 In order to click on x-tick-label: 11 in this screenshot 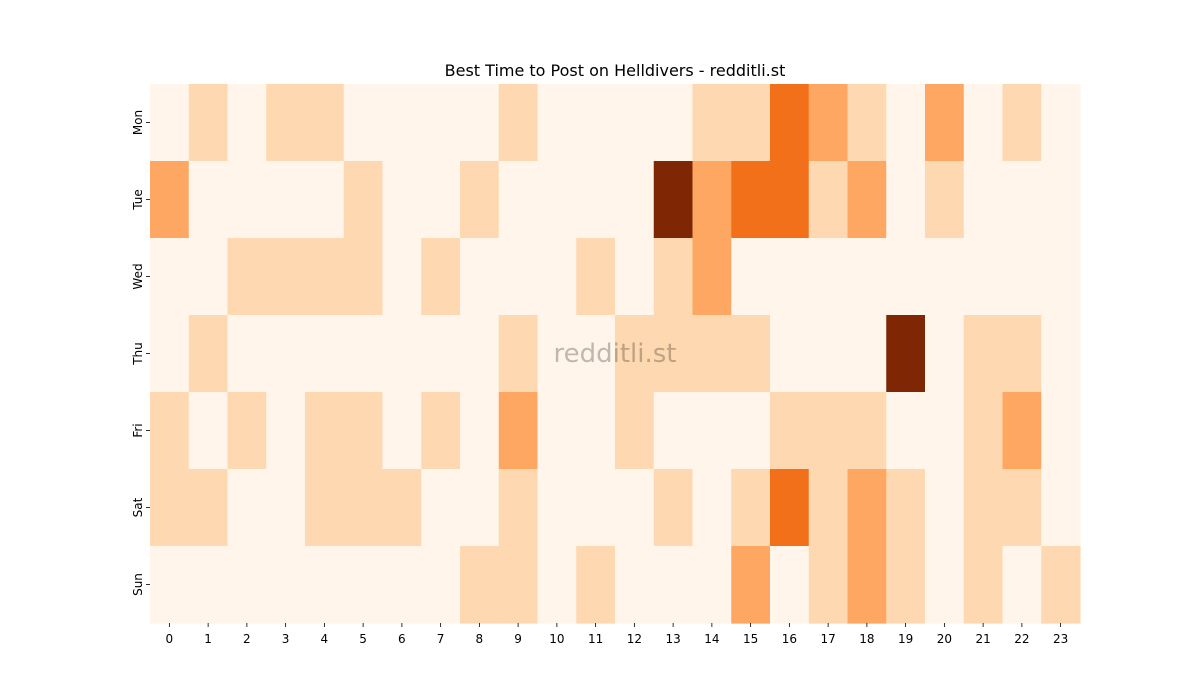, I will do `click(595, 639)`.